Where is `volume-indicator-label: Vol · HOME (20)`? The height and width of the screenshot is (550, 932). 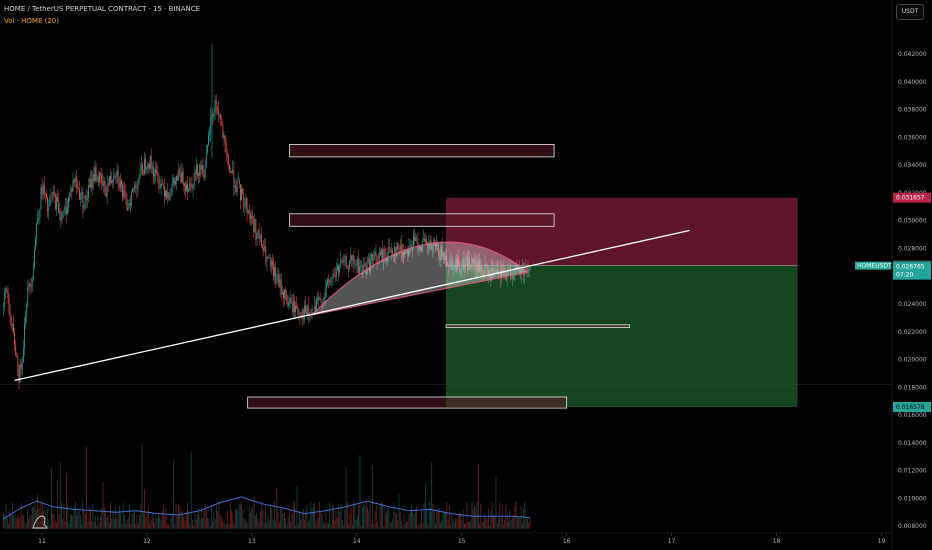
volume-indicator-label: Vol · HOME (20) is located at coordinates (31, 21).